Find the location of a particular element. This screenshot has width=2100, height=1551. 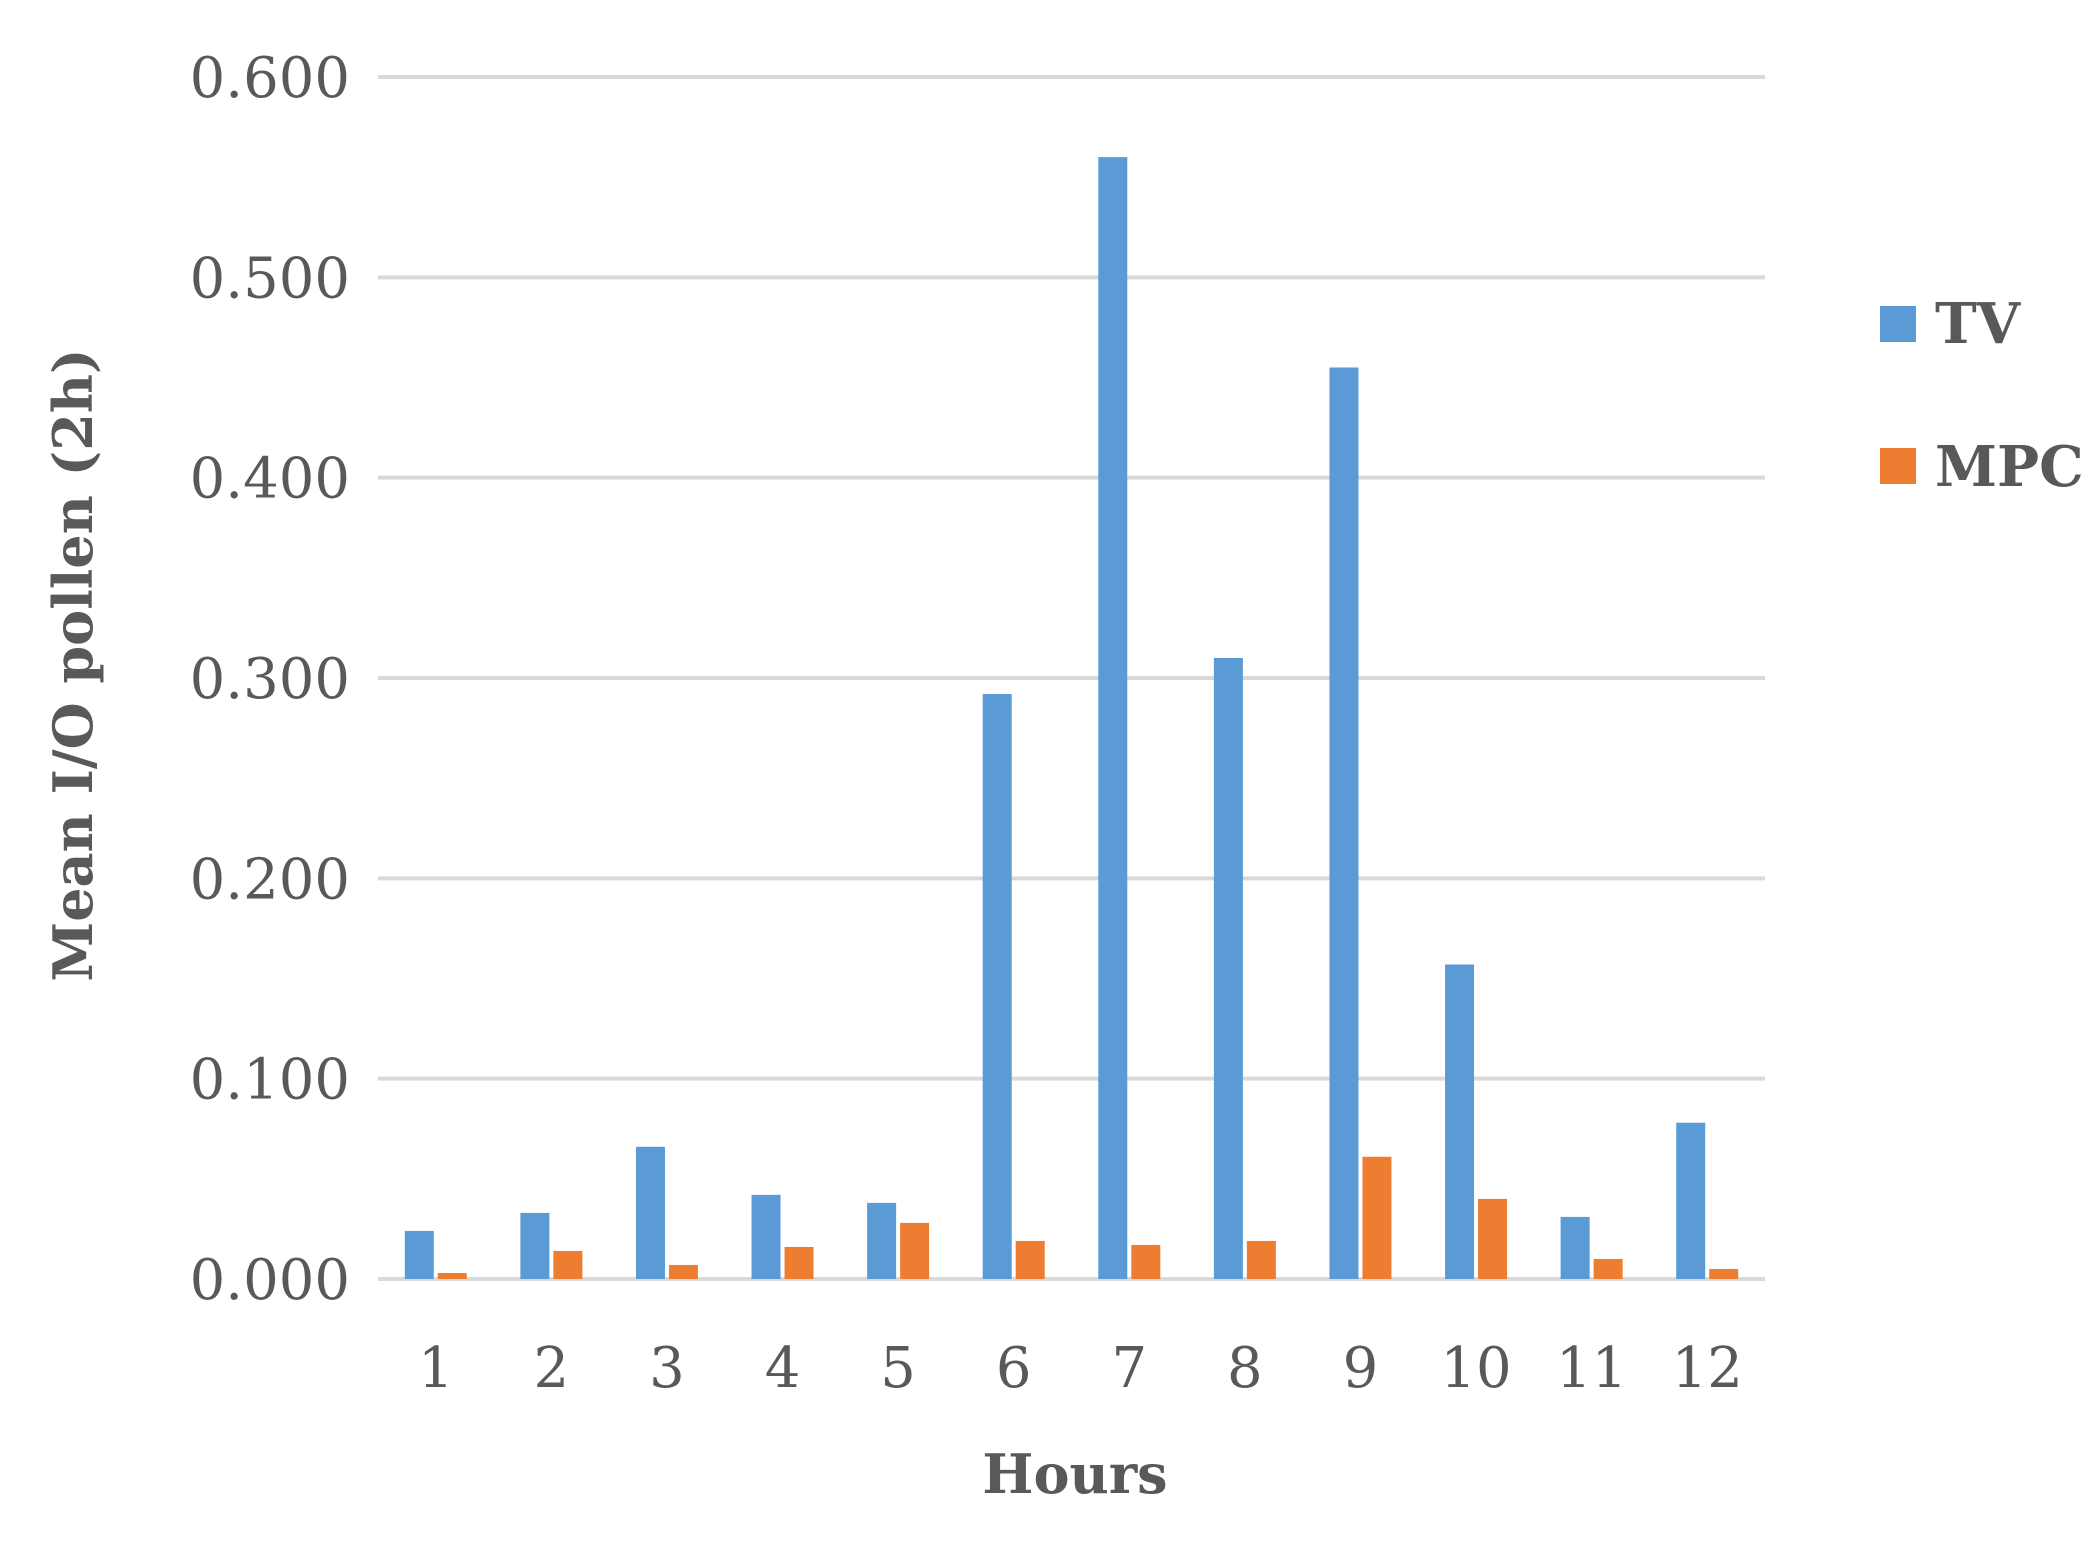

x-tick-label: 4 is located at coordinates (783, 1368).